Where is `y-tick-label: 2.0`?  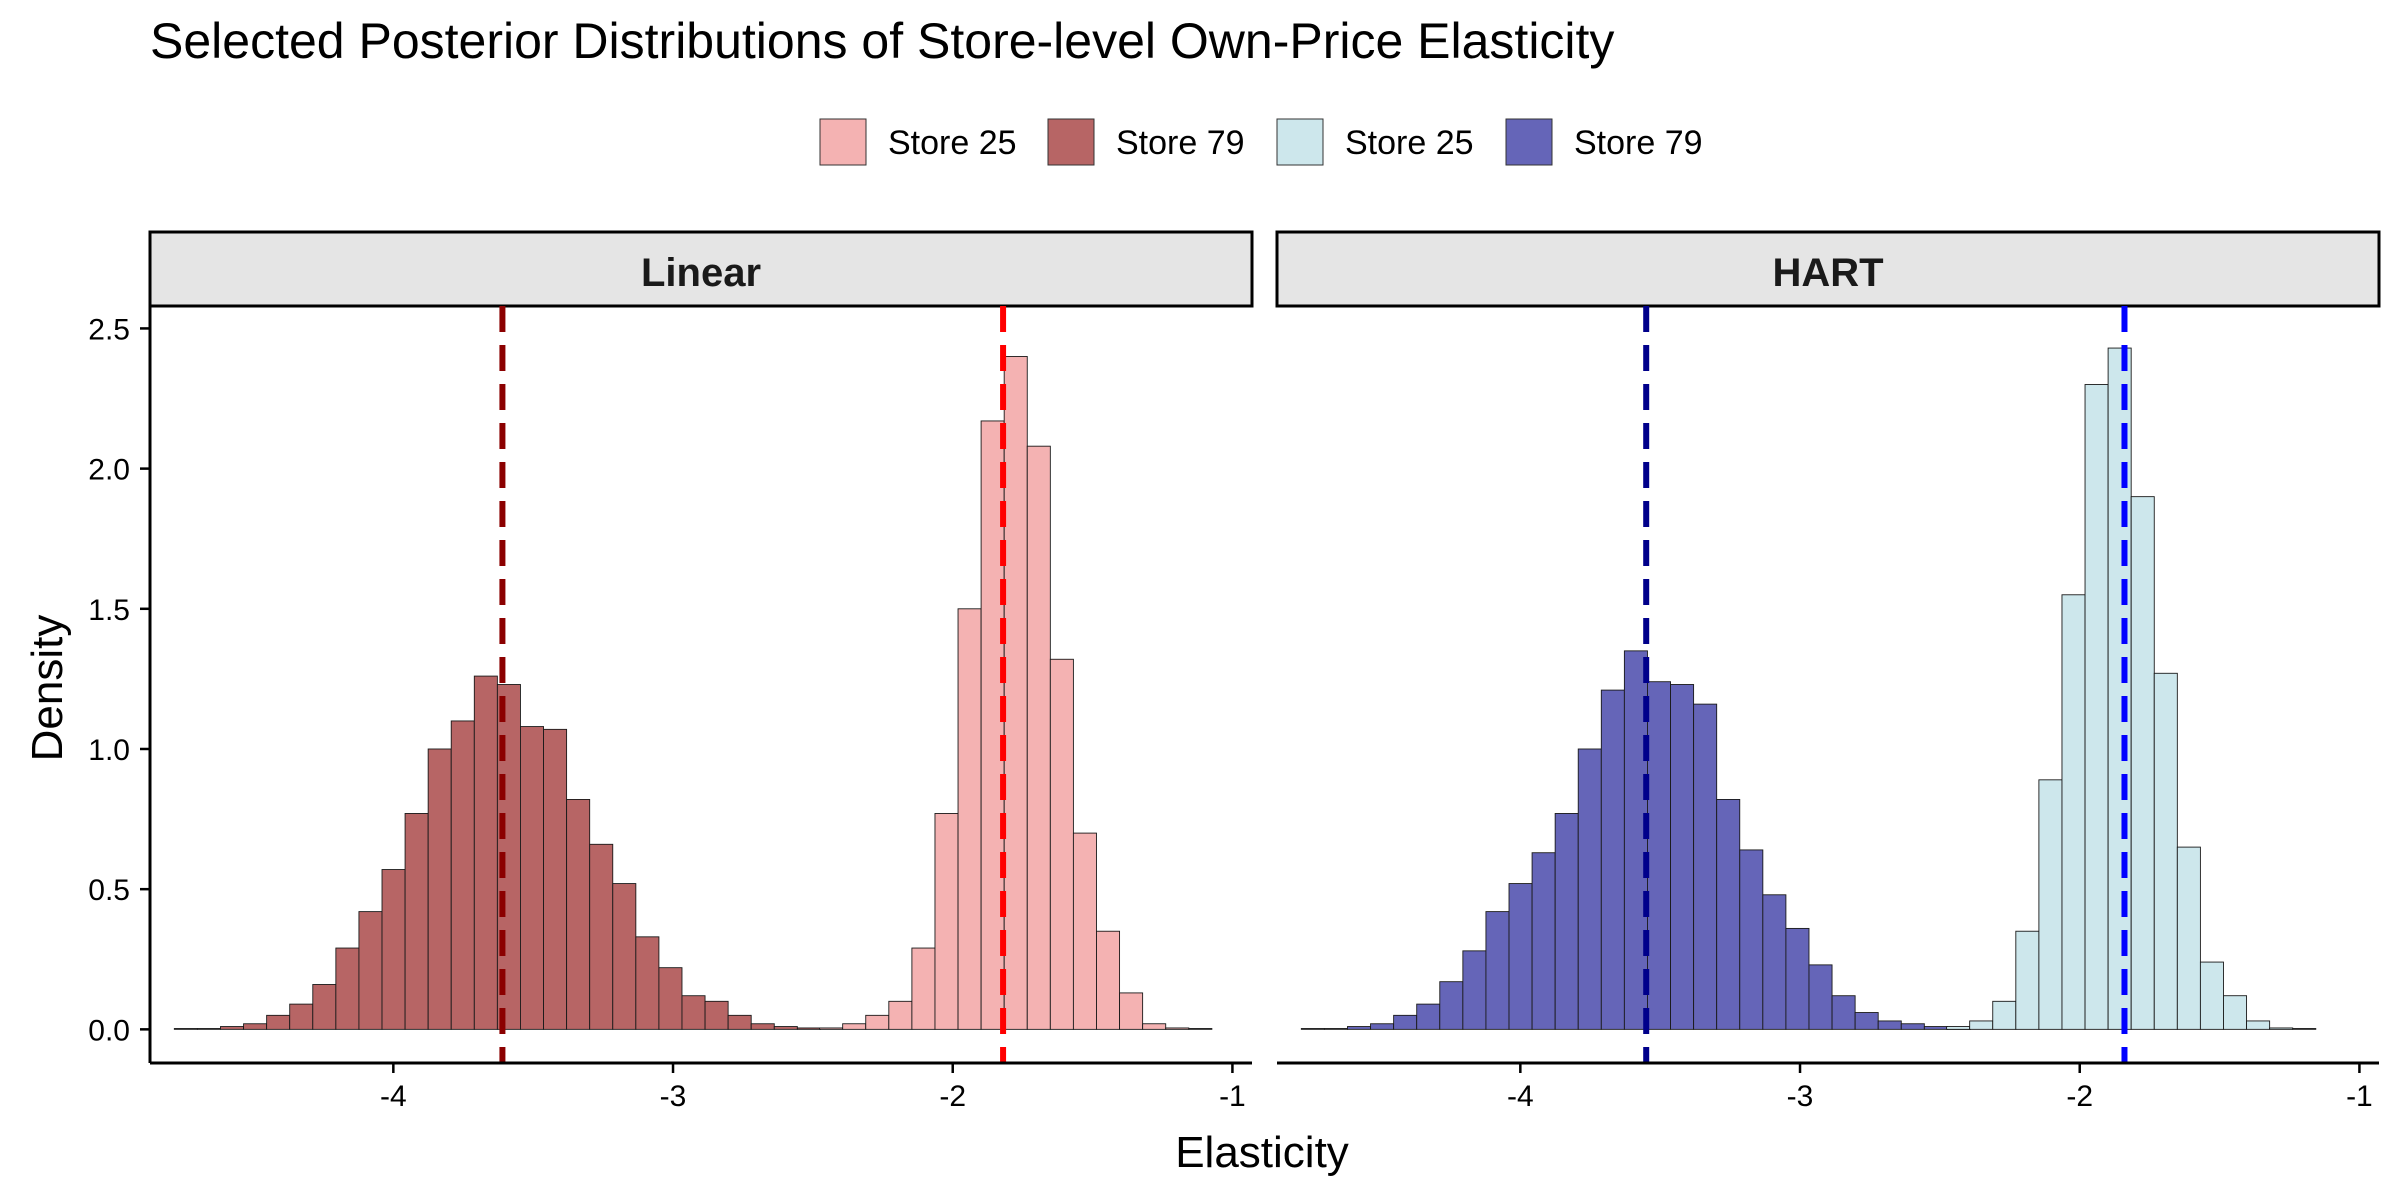
y-tick-label: 2.0 is located at coordinates (109, 470).